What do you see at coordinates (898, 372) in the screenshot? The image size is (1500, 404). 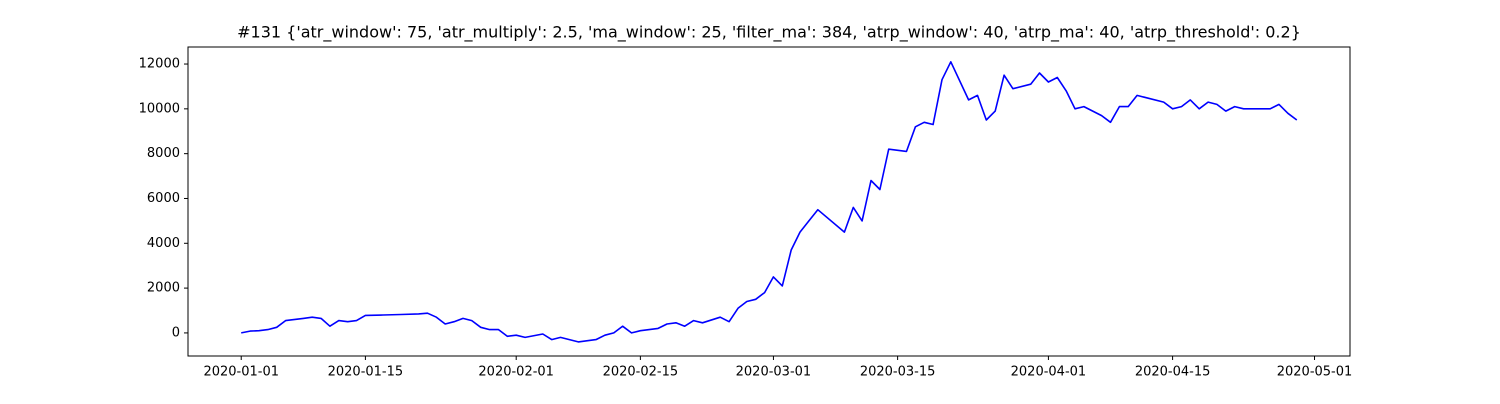 I see `x-tick-label: 2020-03-15` at bounding box center [898, 372].